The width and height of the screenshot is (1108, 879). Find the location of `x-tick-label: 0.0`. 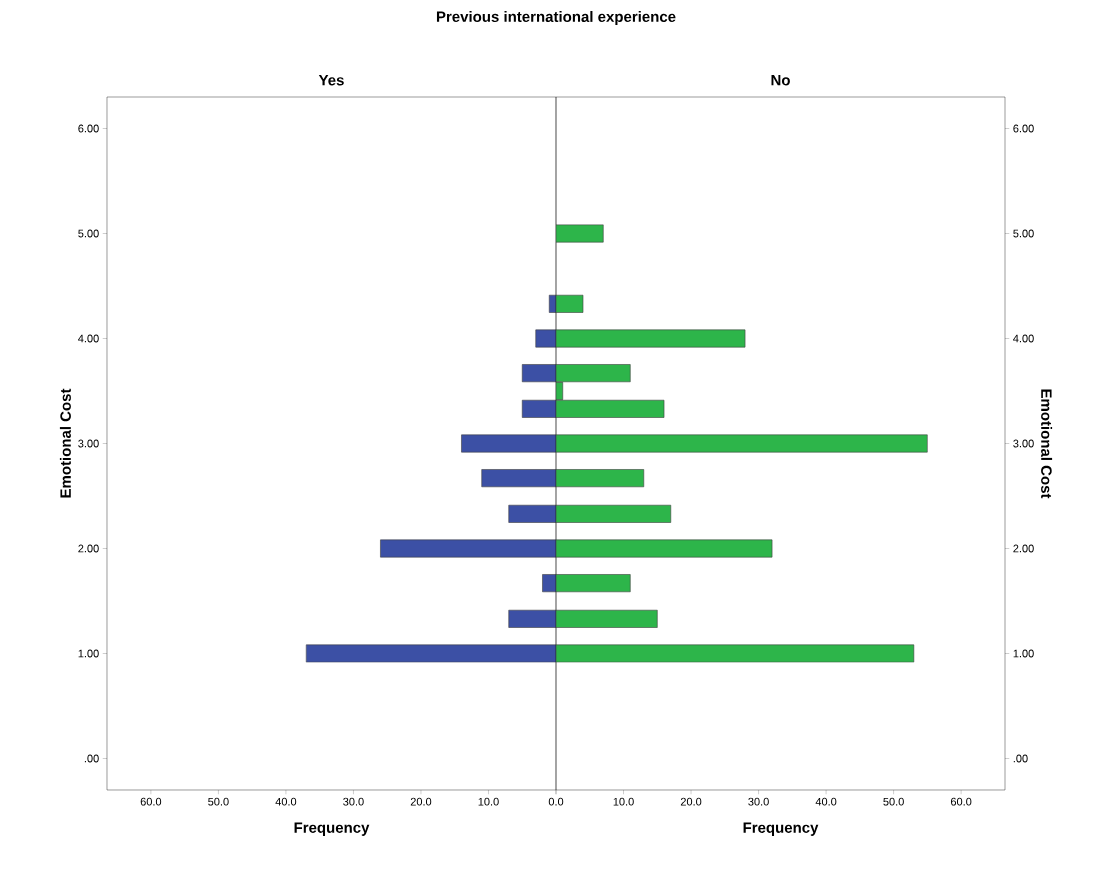

x-tick-label: 0.0 is located at coordinates (556, 801).